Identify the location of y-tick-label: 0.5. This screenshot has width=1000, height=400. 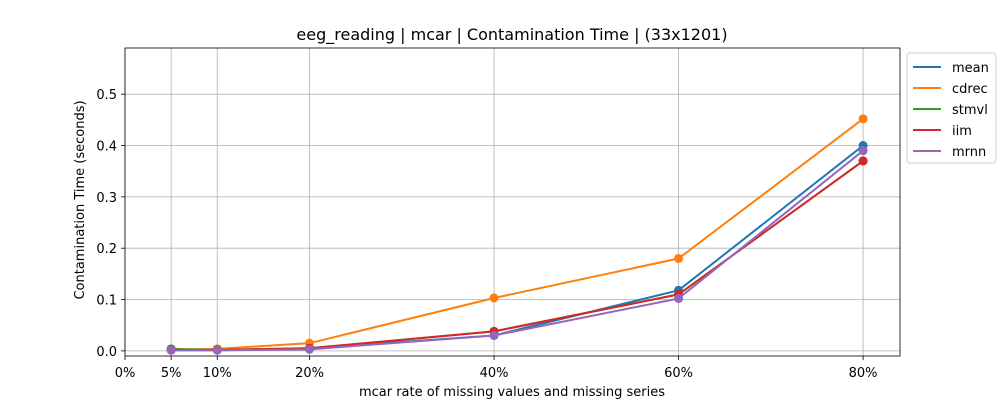
(106, 95).